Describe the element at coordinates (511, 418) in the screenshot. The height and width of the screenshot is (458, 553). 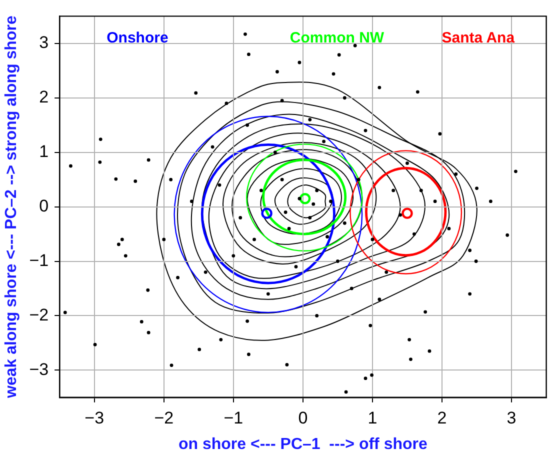
I see `x-tick-label: 3` at that location.